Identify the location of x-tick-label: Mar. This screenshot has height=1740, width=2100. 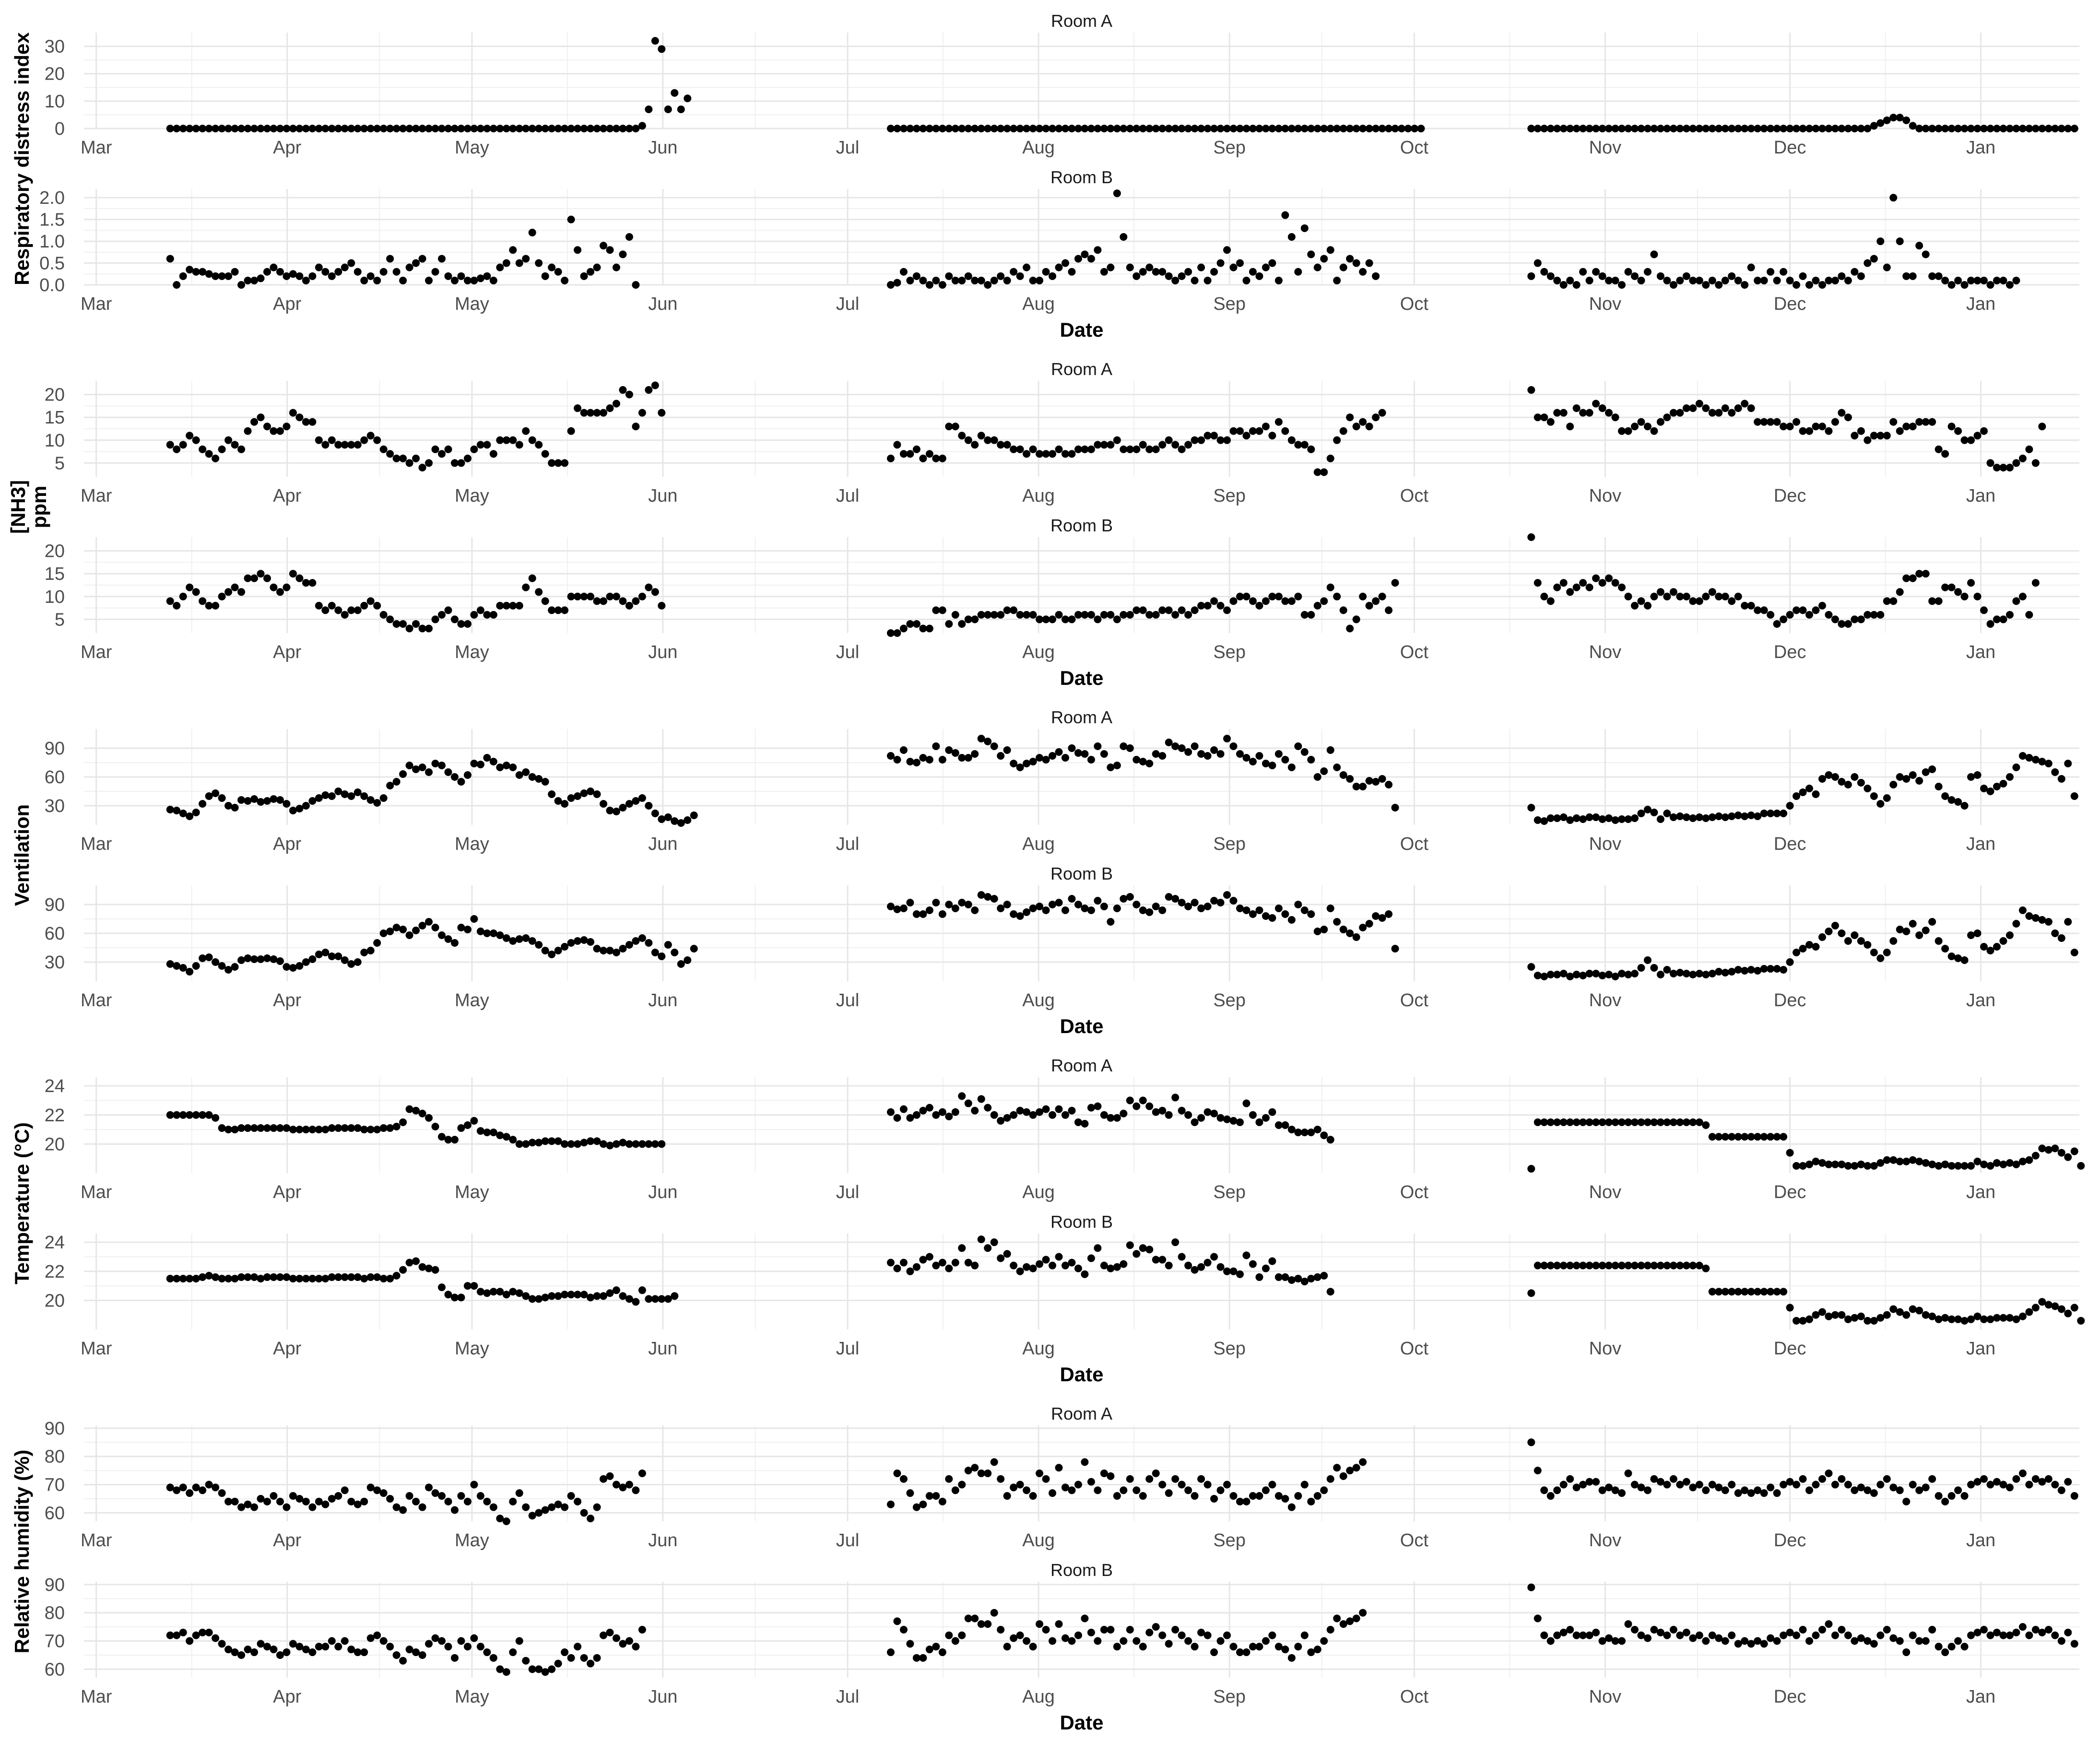
(96, 496).